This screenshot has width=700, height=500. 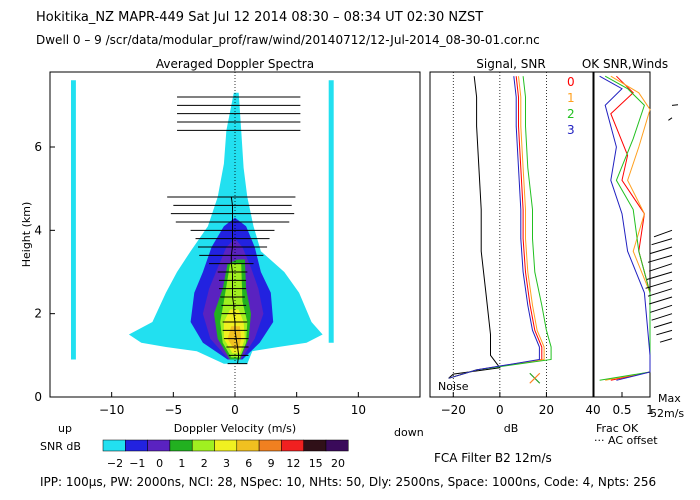 What do you see at coordinates (316, 463) in the screenshot?
I see `colorbar-tick-label: 15` at bounding box center [316, 463].